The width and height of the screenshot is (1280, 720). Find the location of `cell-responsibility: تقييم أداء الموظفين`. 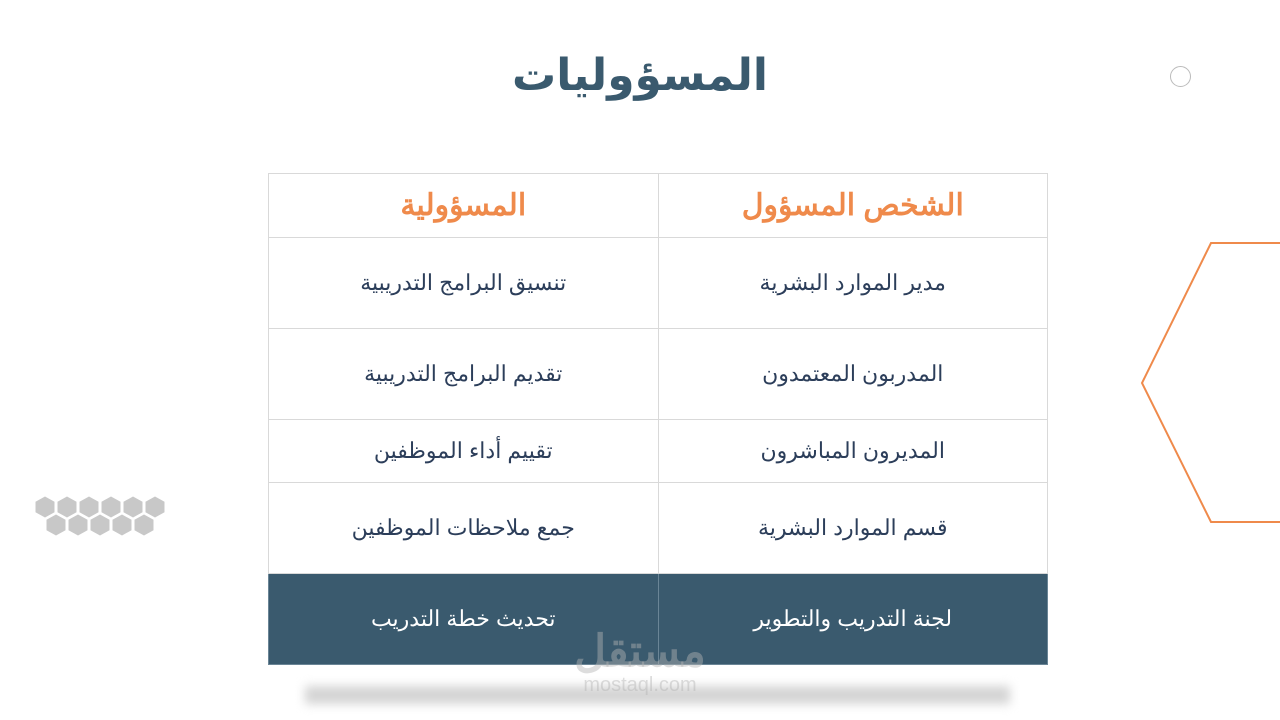

cell-responsibility: تقييم أداء الموظفين is located at coordinates (463, 451).